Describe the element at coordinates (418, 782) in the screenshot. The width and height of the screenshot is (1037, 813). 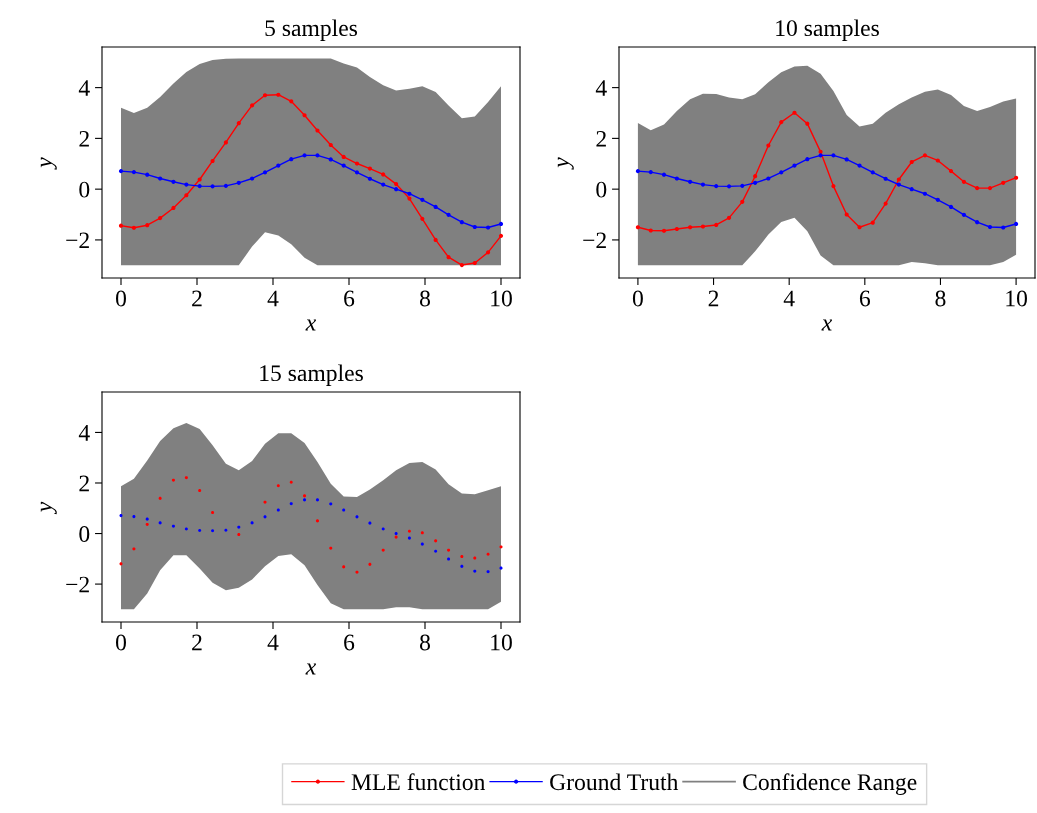
I see `legend-label: MLE function` at that location.